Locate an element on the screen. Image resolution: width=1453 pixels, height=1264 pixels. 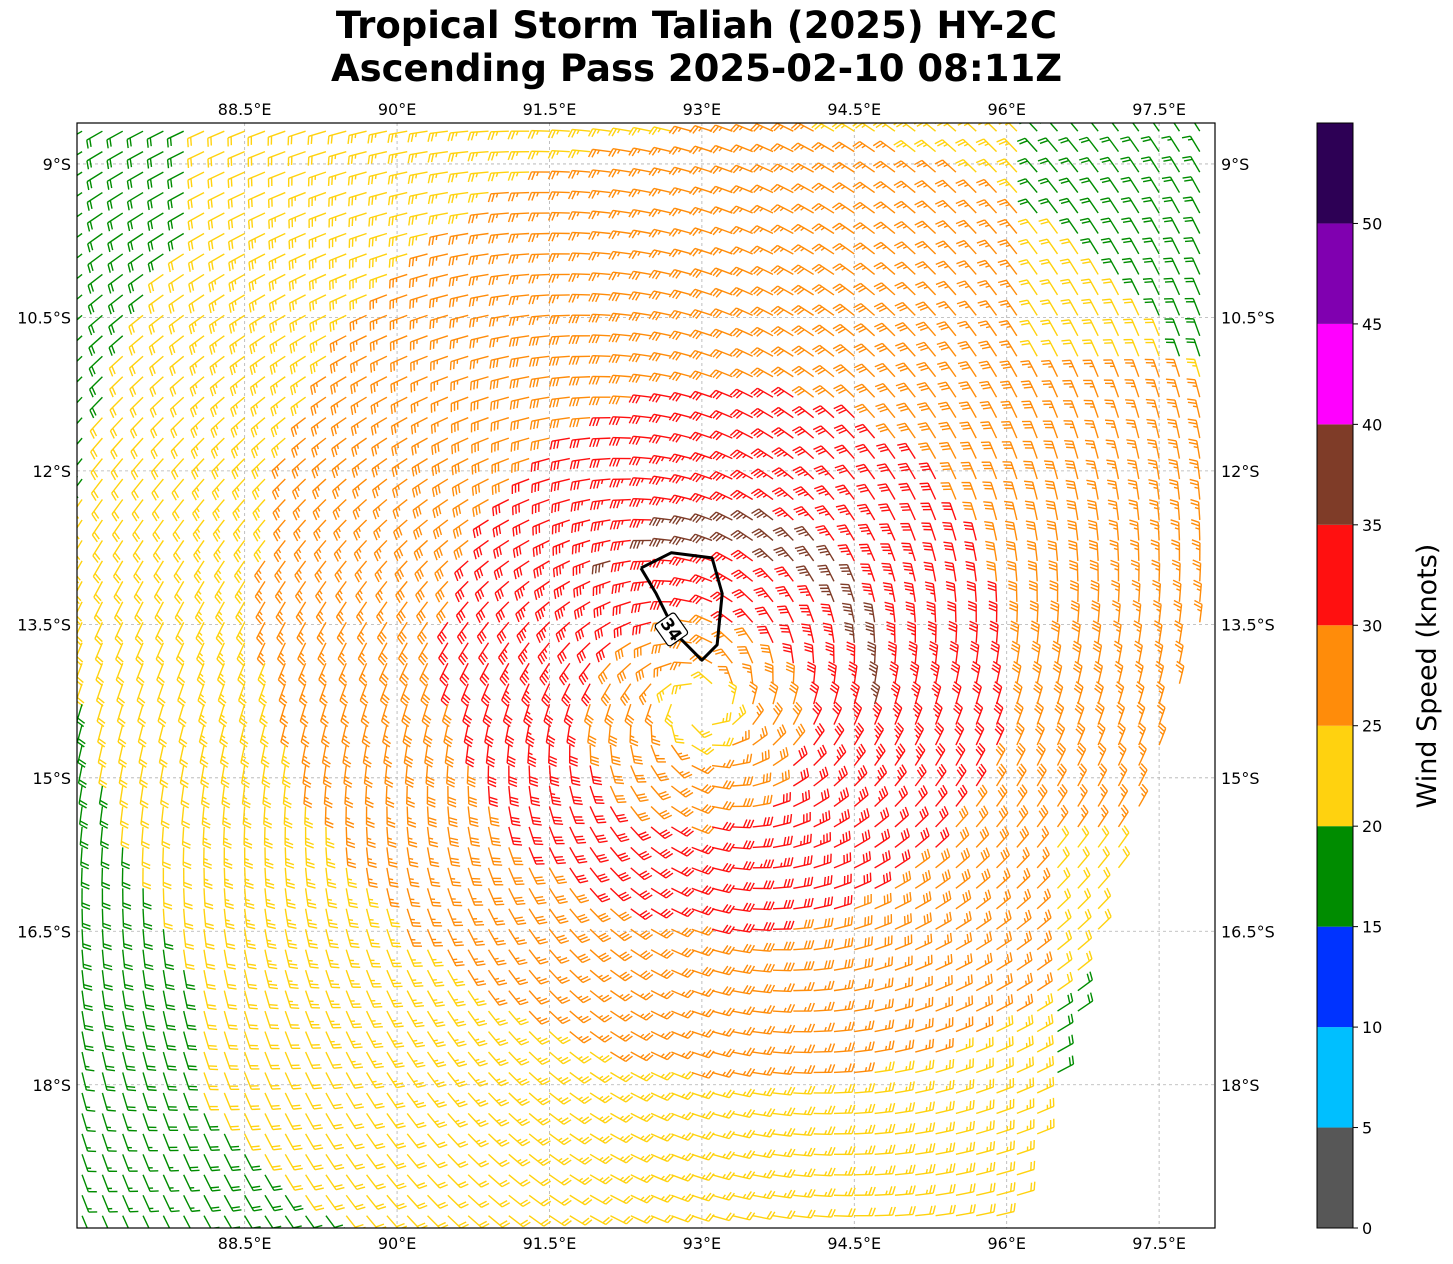
lat-tick-label-right: 12°S is located at coordinates (1240, 471).